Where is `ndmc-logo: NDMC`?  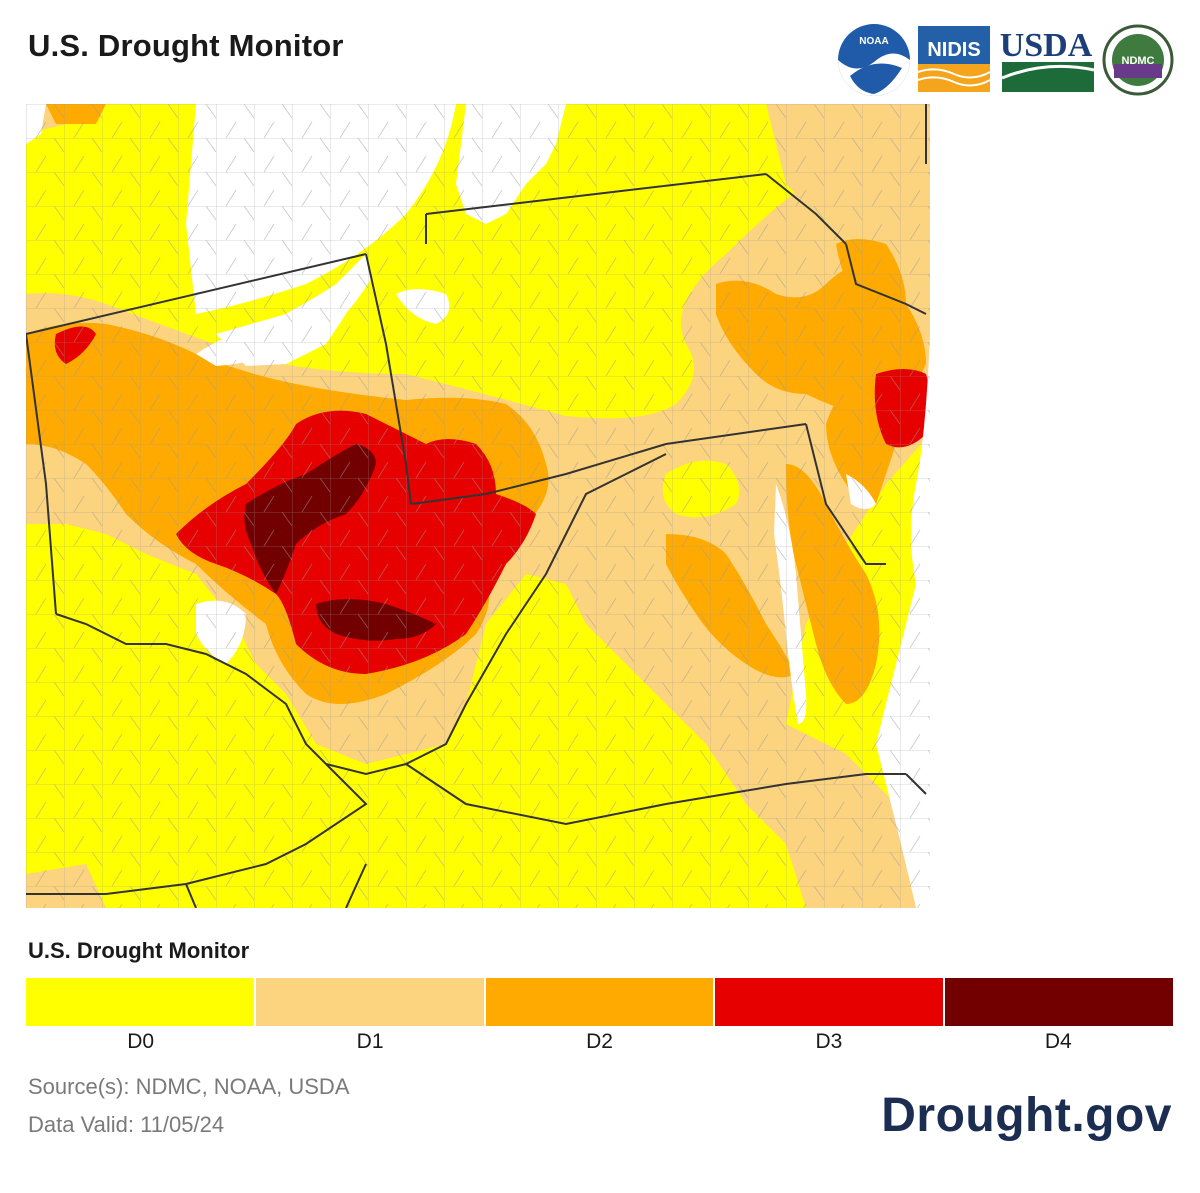 ndmc-logo: NDMC is located at coordinates (1138, 60).